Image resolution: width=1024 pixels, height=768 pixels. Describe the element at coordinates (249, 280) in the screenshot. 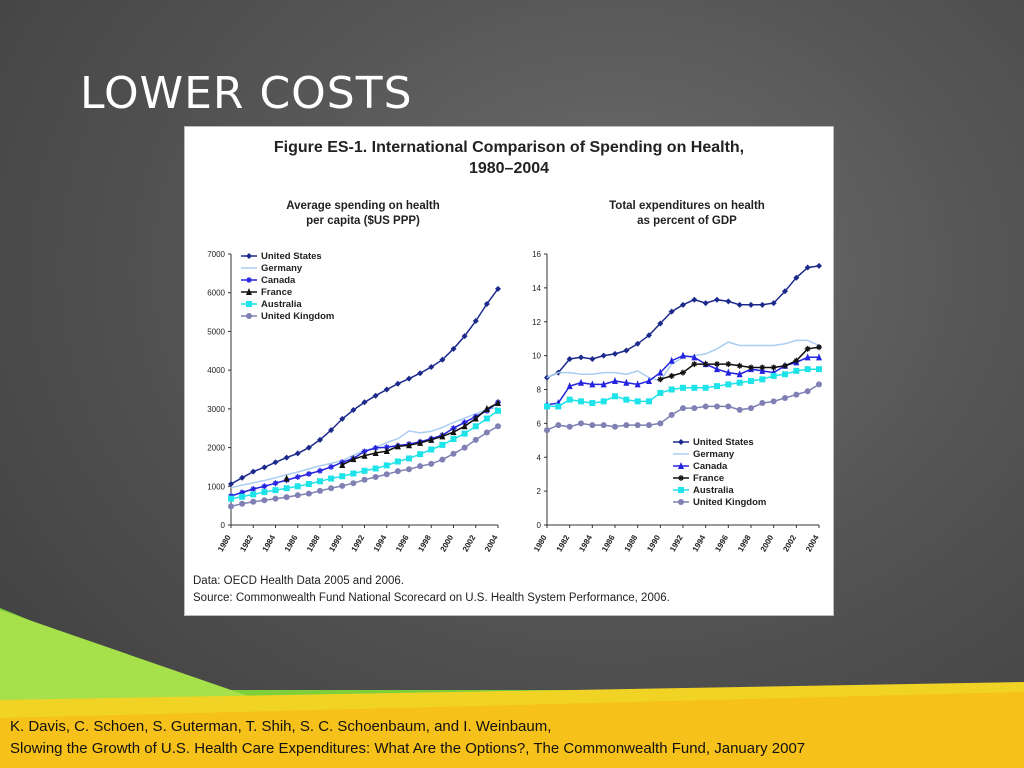

I see `left-chart-legend-canada-marker` at that location.